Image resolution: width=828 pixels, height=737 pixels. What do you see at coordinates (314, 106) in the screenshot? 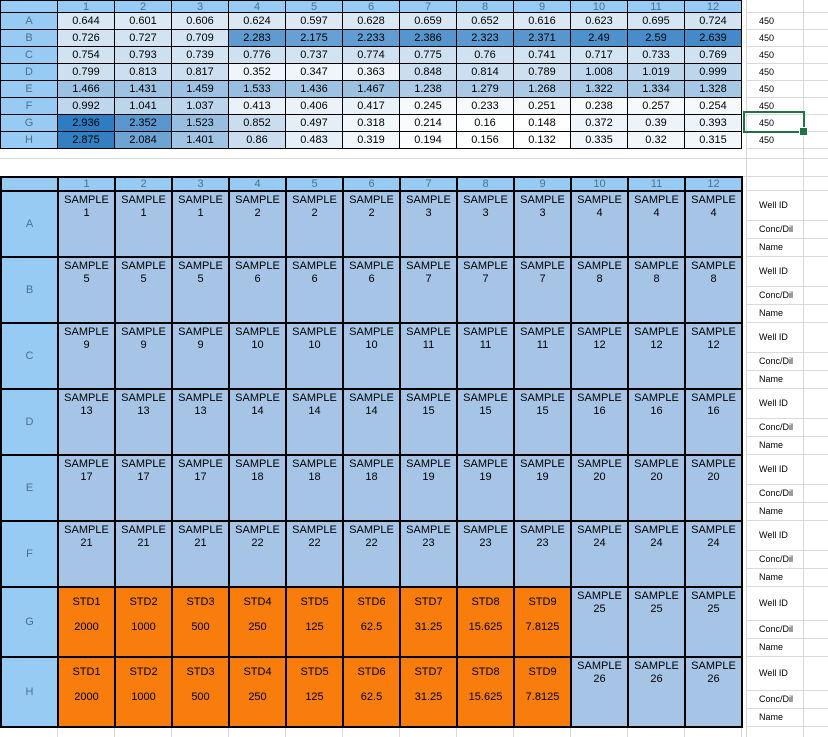
I see `od-value-cell: 0.406` at bounding box center [314, 106].